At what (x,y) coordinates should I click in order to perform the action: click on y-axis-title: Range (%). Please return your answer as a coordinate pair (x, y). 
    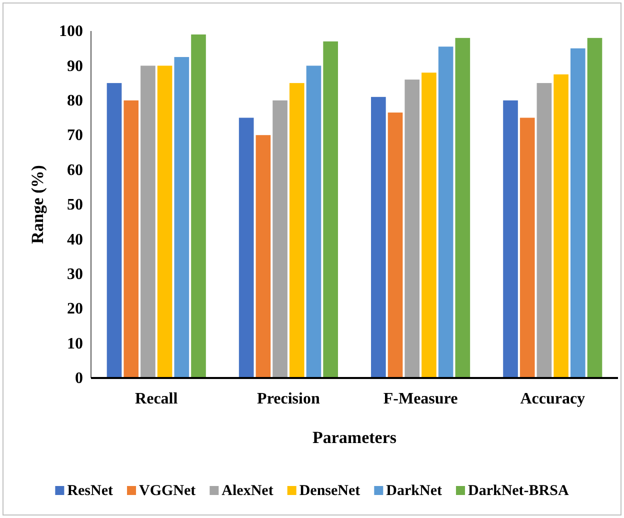
    Looking at the image, I should click on (37, 204).